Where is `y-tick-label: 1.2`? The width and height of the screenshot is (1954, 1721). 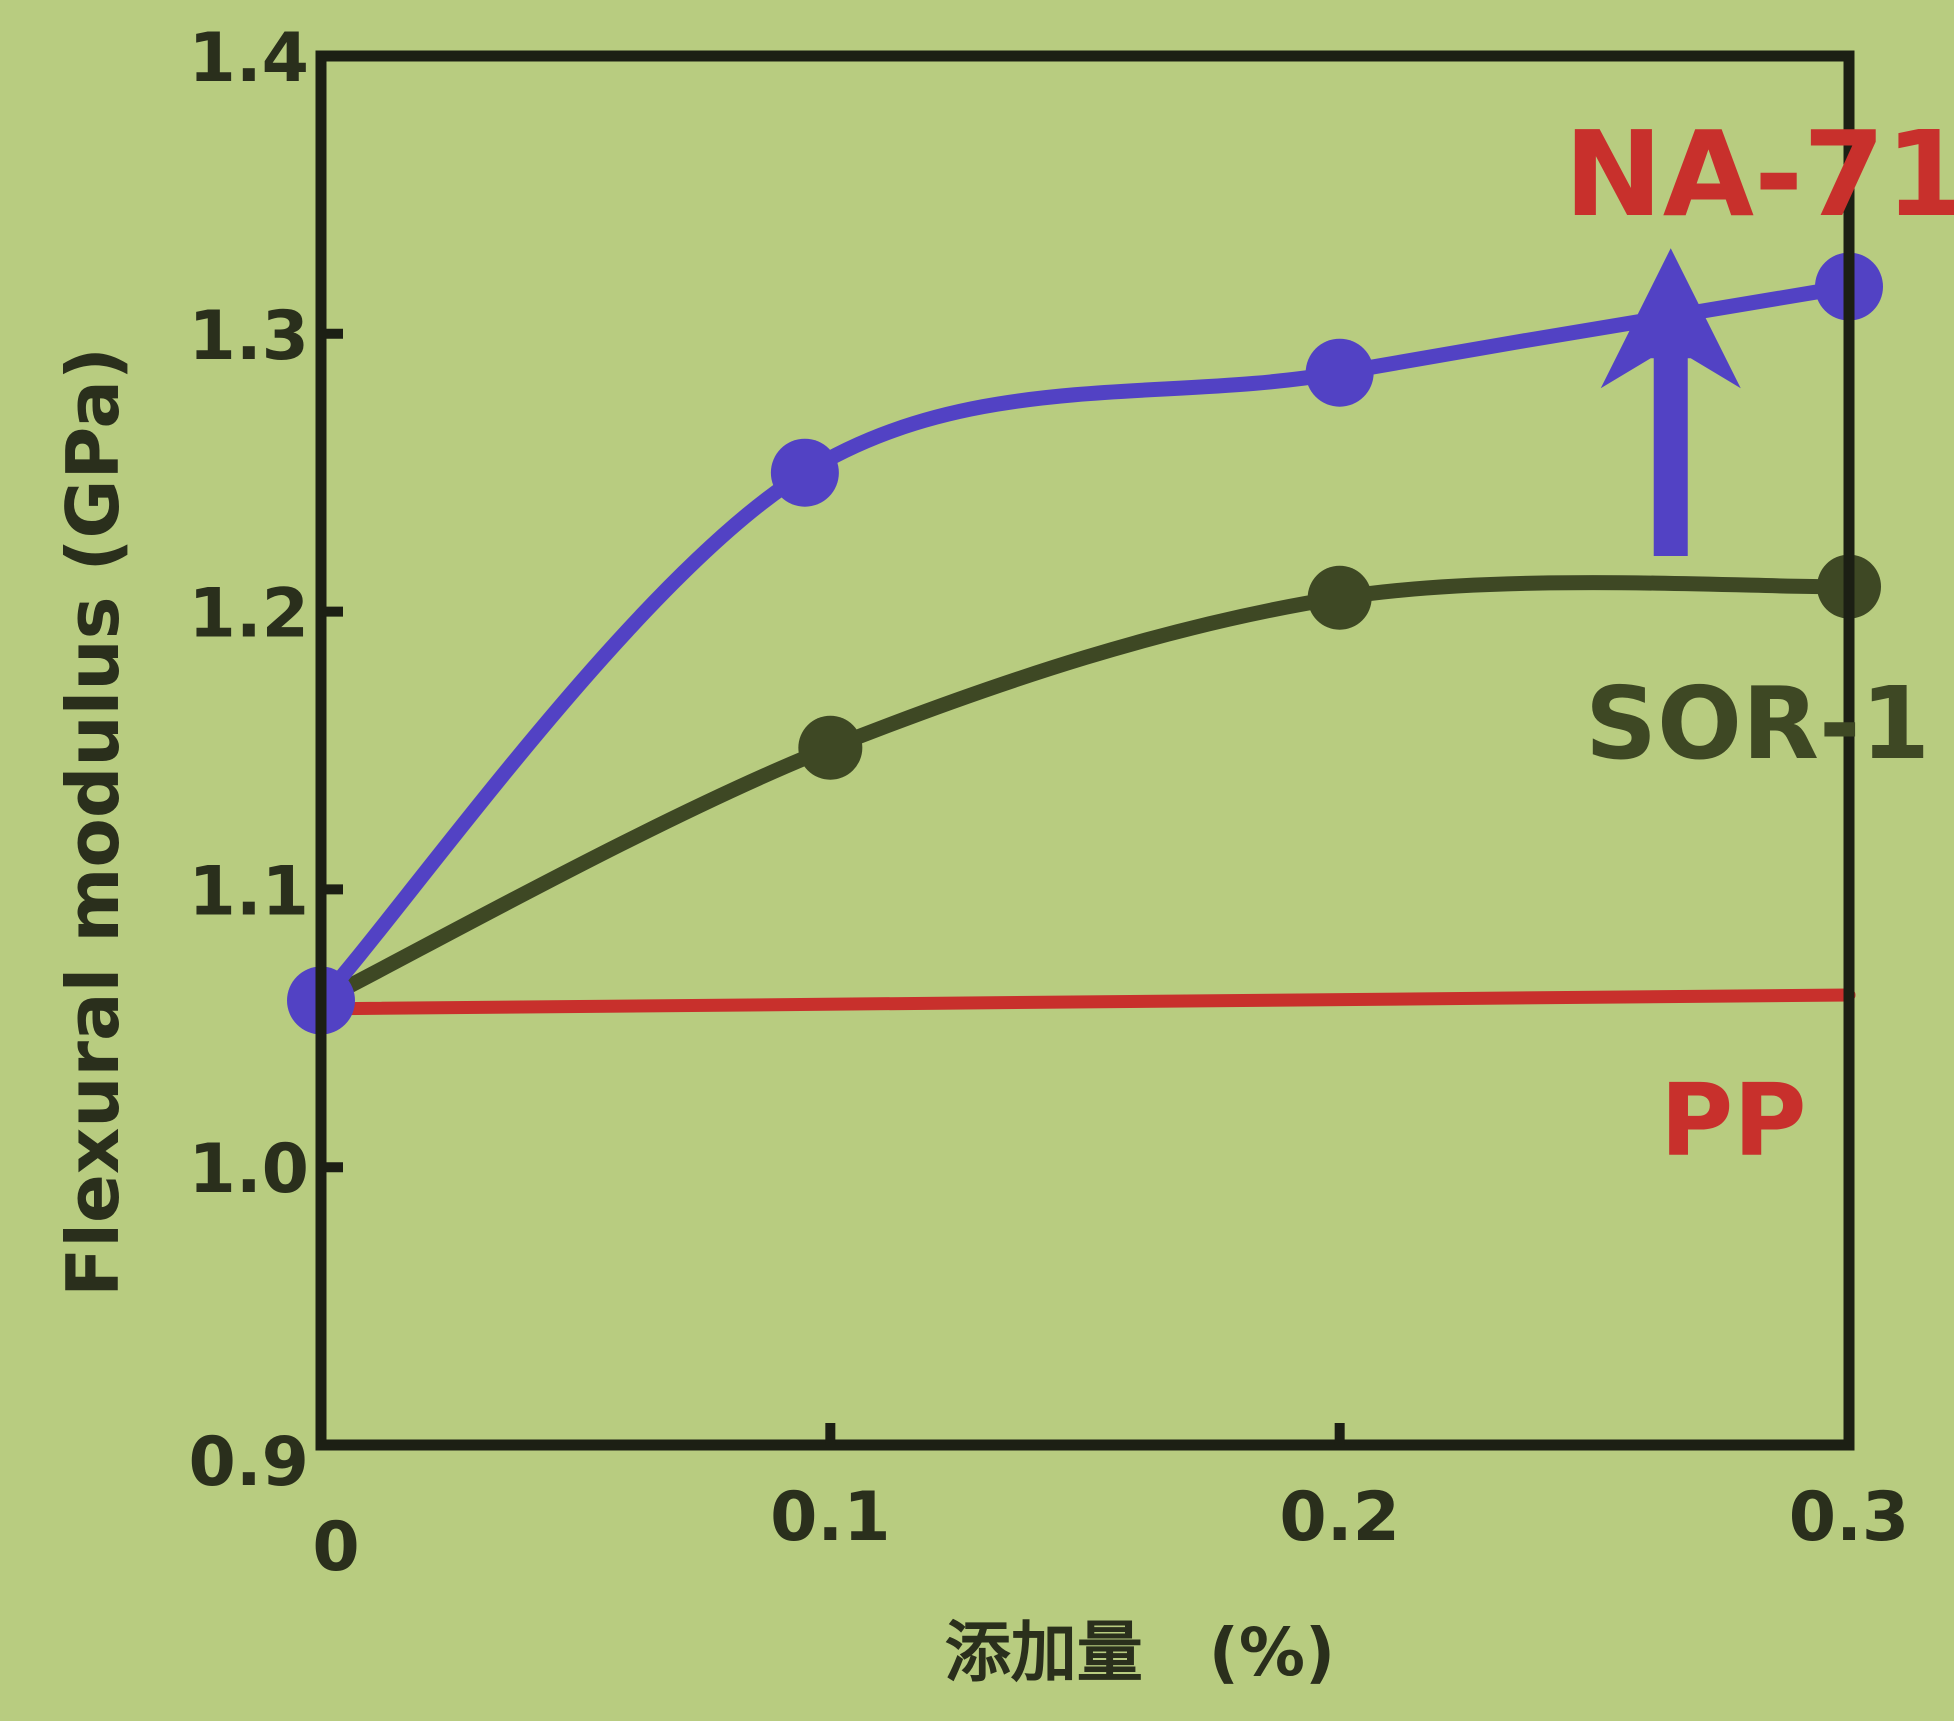 y-tick-label: 1.2 is located at coordinates (249, 614).